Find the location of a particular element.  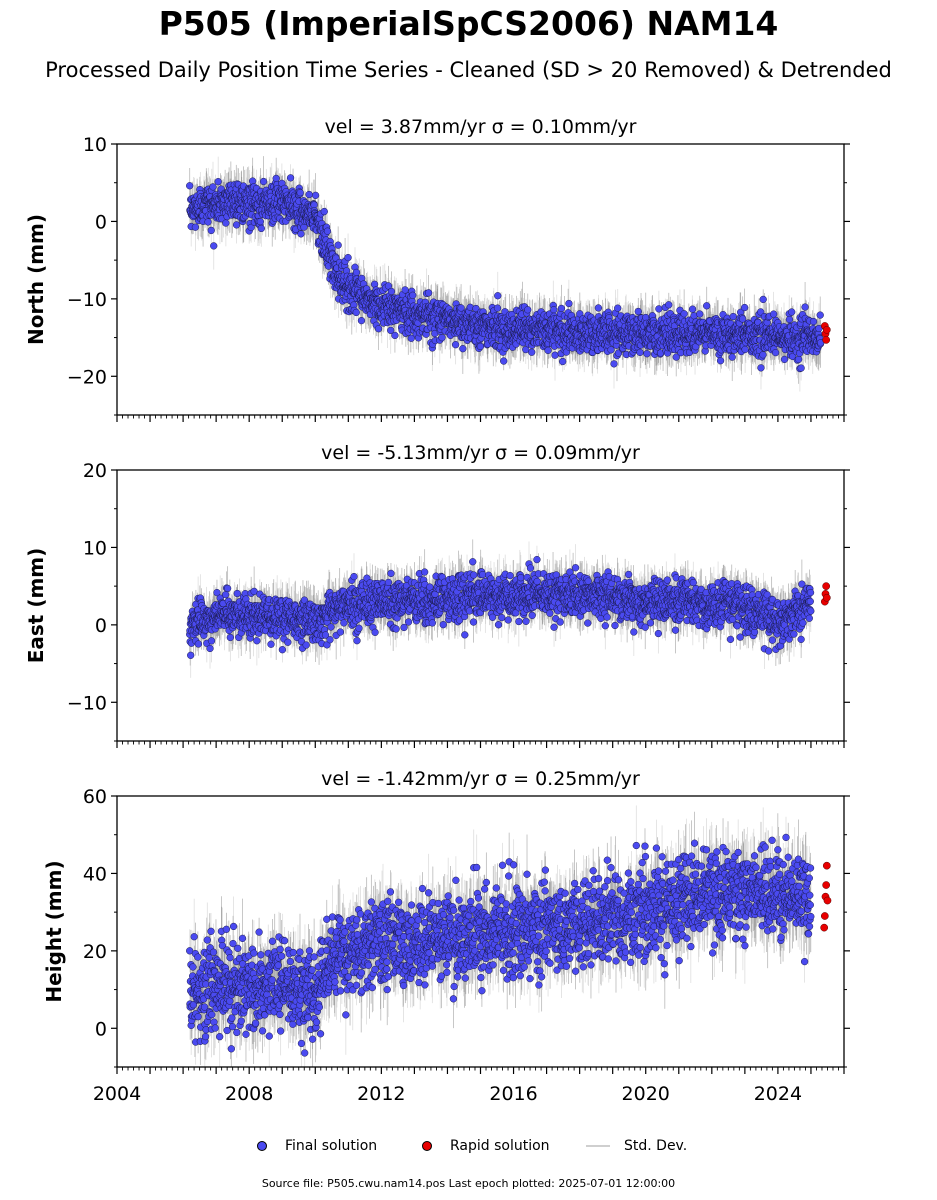

north-final-points is located at coordinates (505, 273).